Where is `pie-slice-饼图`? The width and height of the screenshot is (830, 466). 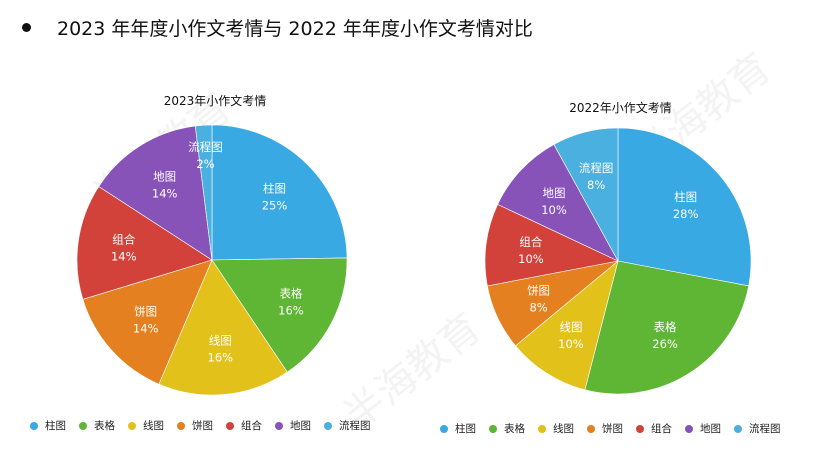 pie-slice-饼图 is located at coordinates (147, 322).